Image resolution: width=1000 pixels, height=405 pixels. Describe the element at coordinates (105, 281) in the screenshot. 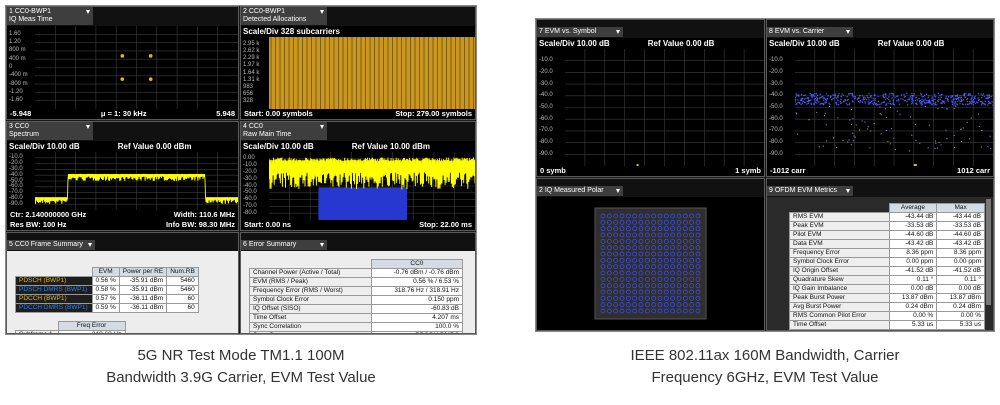

I see `table-cell: 0.56 %` at that location.